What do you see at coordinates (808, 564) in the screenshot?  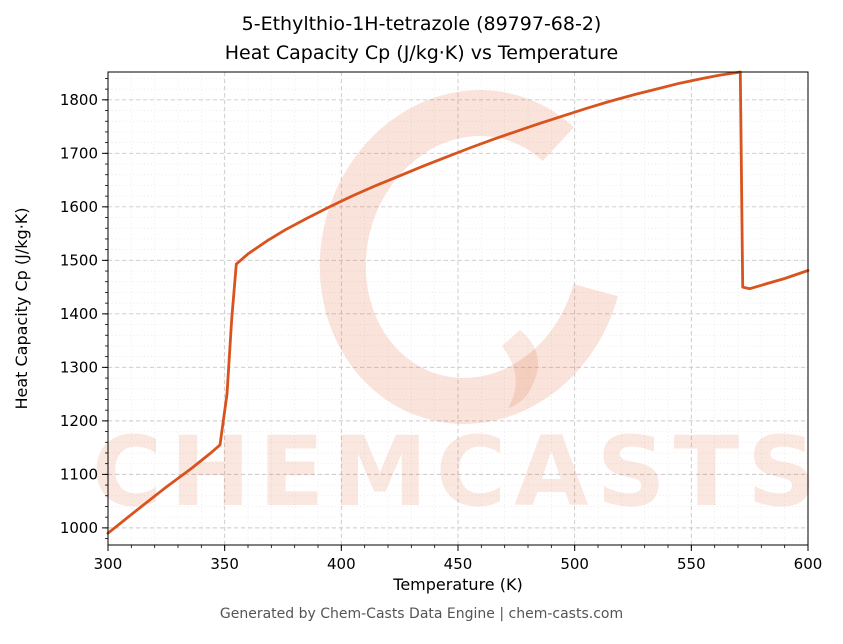 I see `x-tick-label: 600` at bounding box center [808, 564].